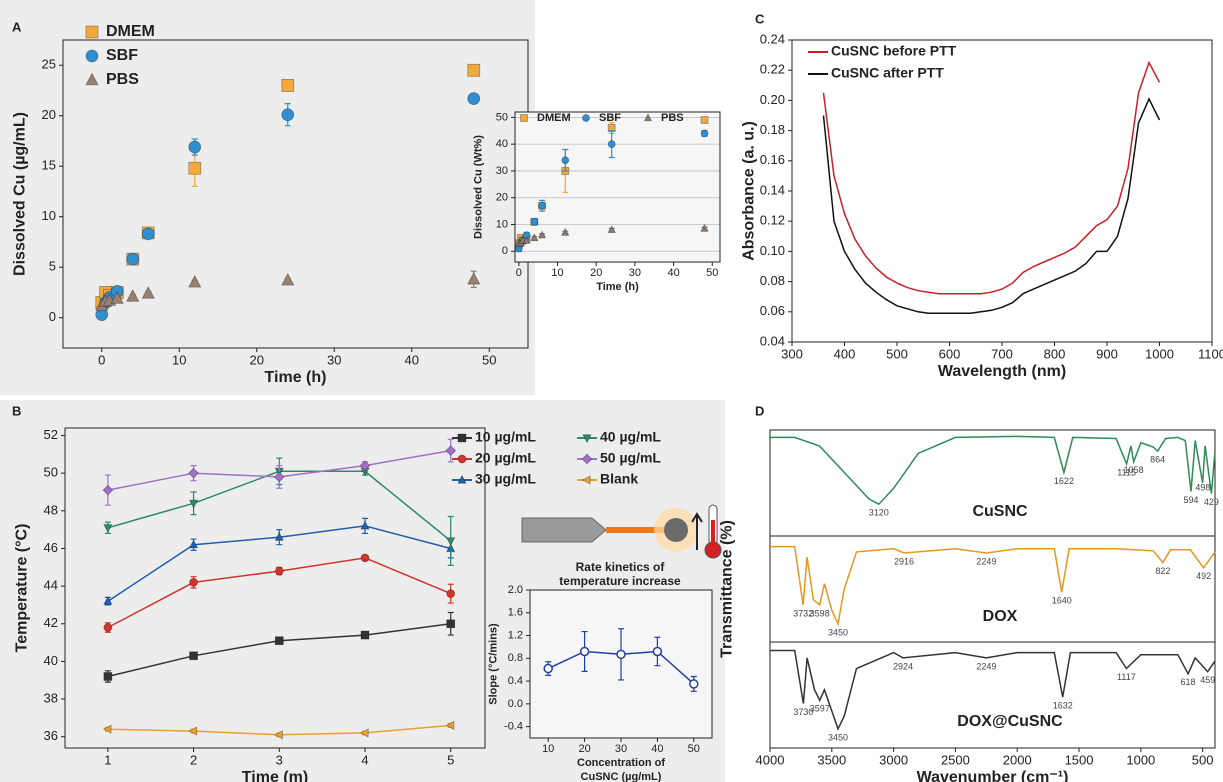  Describe the element at coordinates (1159, 353) in the screenshot. I see `x-tick-label: 1000` at that location.